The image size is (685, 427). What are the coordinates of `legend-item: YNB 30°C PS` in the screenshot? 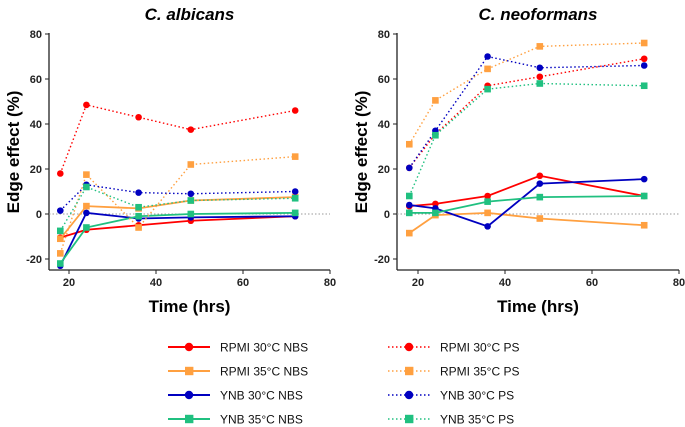 It's located at (451, 396).